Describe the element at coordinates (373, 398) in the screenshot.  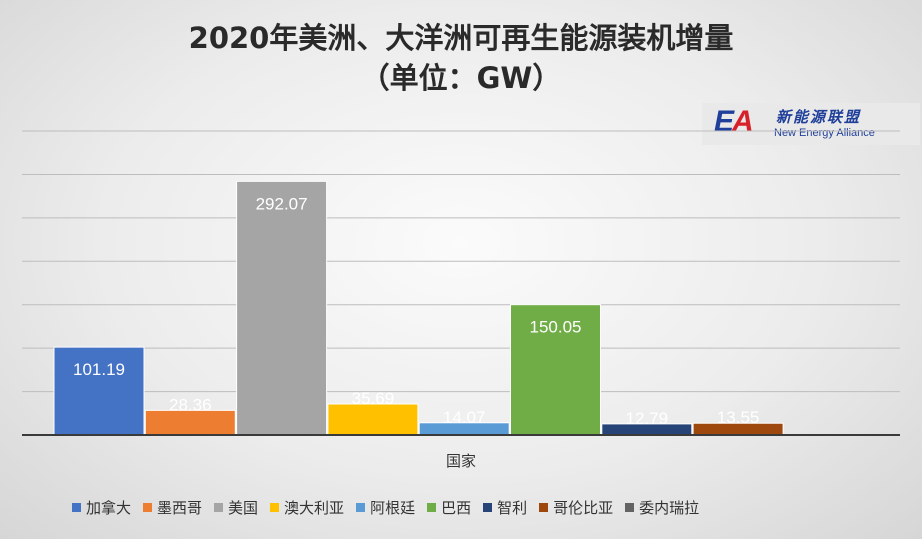
I see `data-label-4: 35.69` at that location.